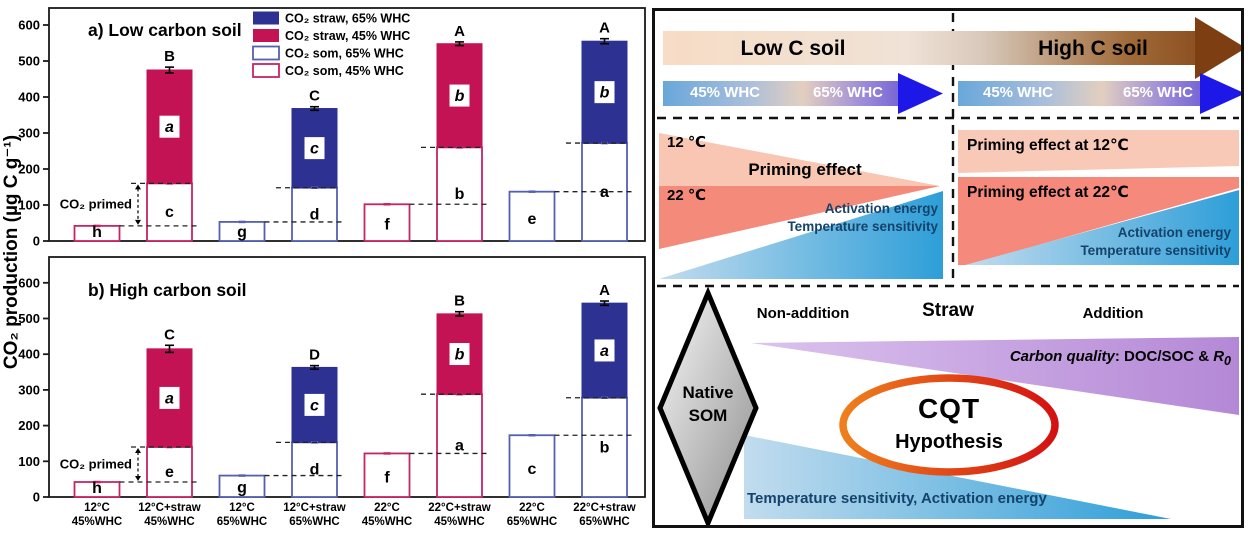  I want to click on temperature-sensitivity-left-label: Temperature sensitivity, so click(862, 226).